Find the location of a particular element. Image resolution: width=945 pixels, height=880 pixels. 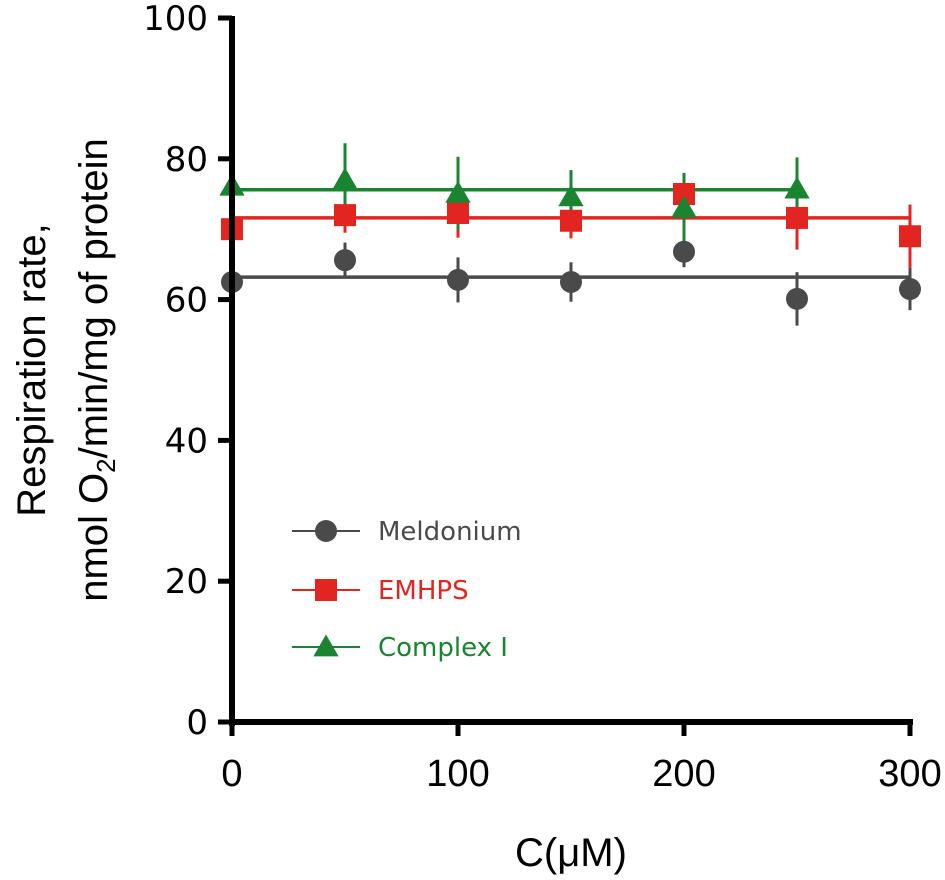

x-tick-label: 300 is located at coordinates (909, 774).